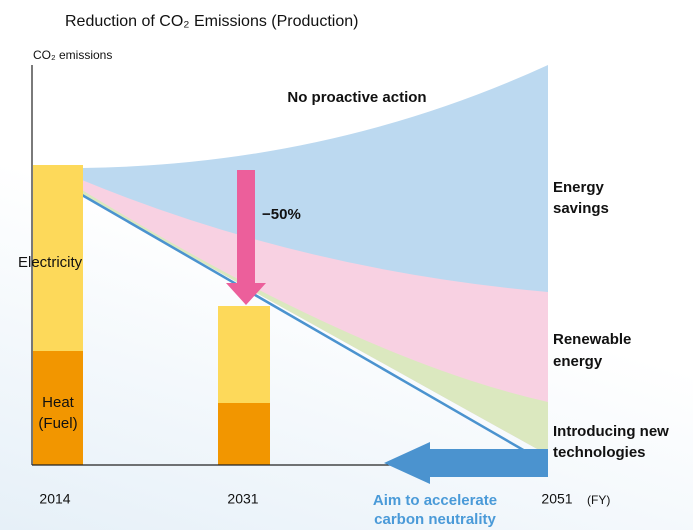  Describe the element at coordinates (72, 55) in the screenshot. I see `y-axis-label: CO₂ emissions` at that location.